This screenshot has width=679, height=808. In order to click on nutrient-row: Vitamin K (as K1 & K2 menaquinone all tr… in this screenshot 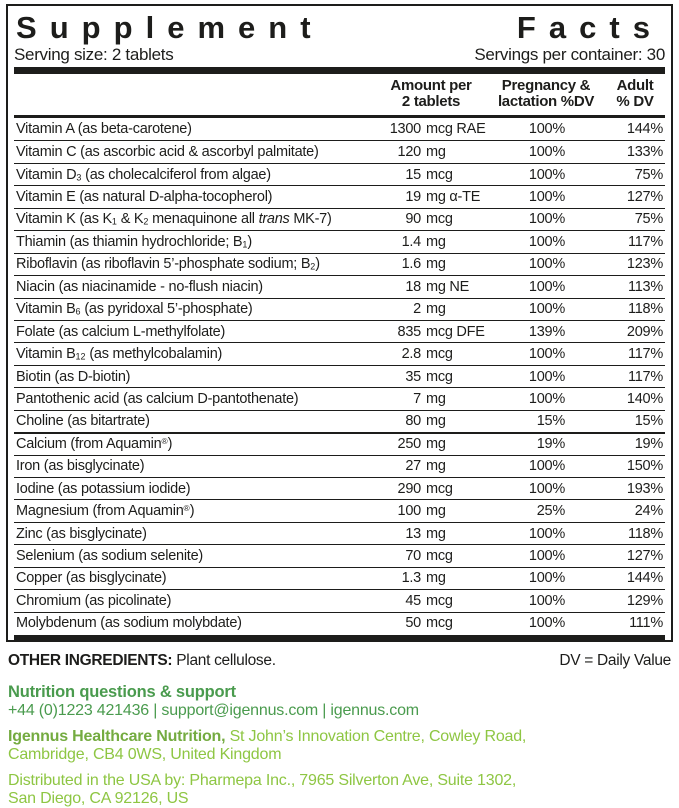, I will do `click(339, 218)`.